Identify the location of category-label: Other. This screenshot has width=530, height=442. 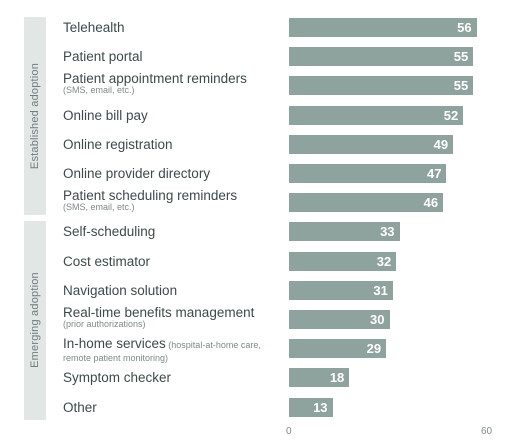
(80, 408).